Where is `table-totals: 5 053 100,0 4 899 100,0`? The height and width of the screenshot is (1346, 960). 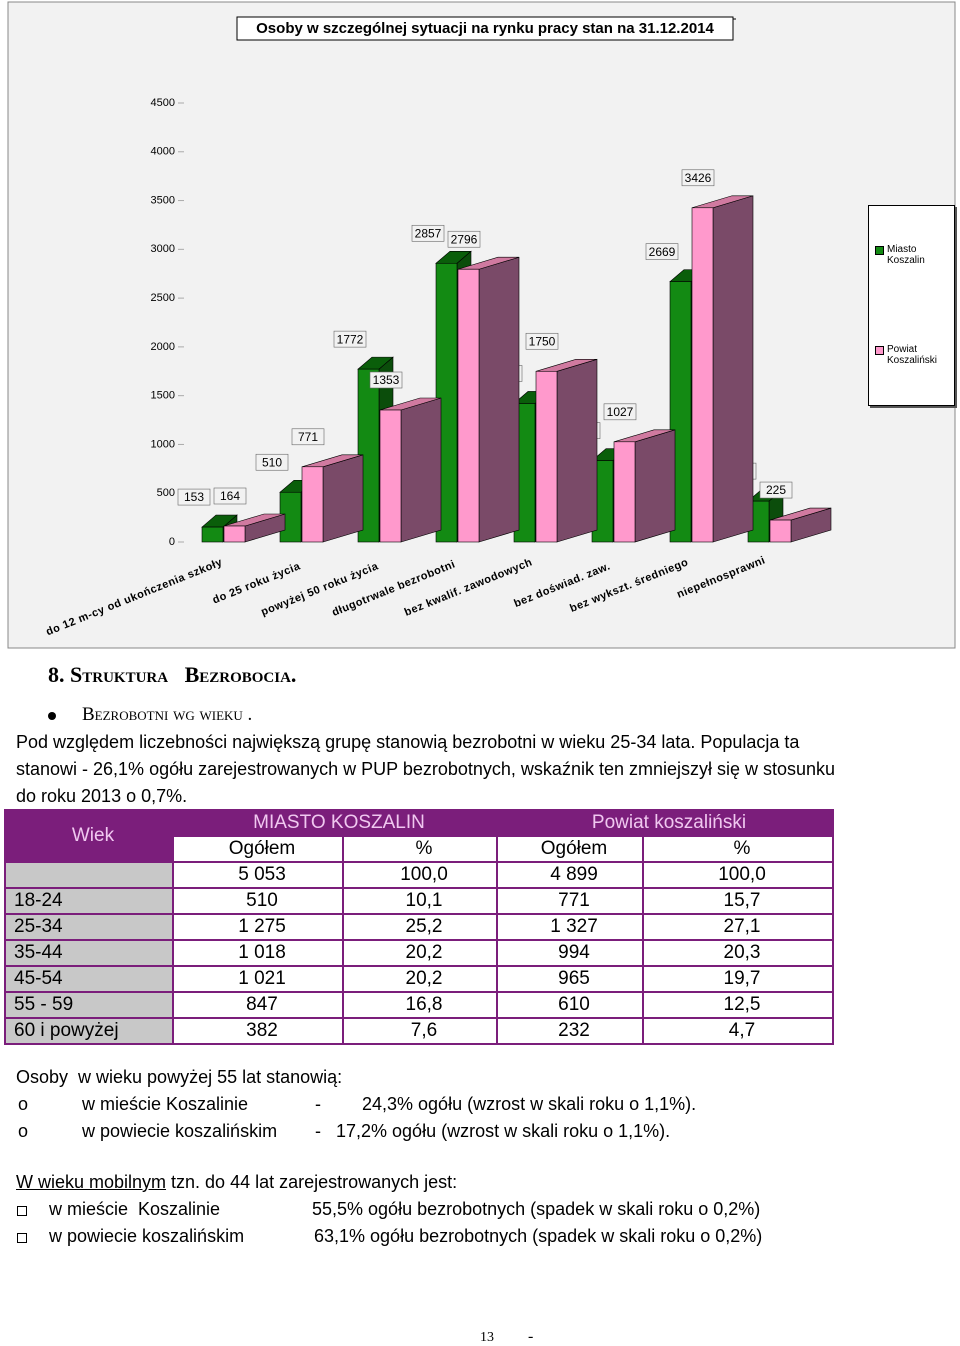
table-totals: 5 053 100,0 4 899 100,0 is located at coordinates (419, 875).